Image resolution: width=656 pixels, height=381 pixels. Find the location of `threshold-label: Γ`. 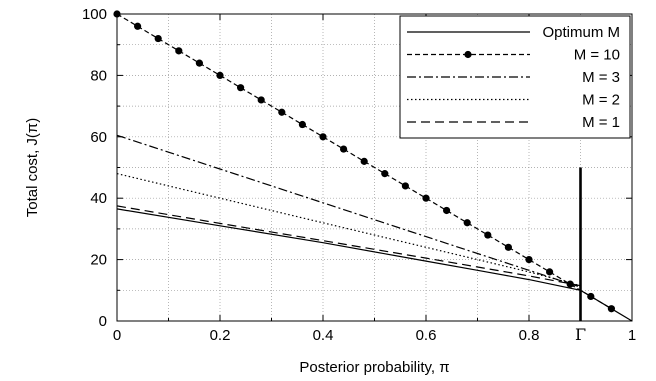

threshold-label: Γ is located at coordinates (580, 334).